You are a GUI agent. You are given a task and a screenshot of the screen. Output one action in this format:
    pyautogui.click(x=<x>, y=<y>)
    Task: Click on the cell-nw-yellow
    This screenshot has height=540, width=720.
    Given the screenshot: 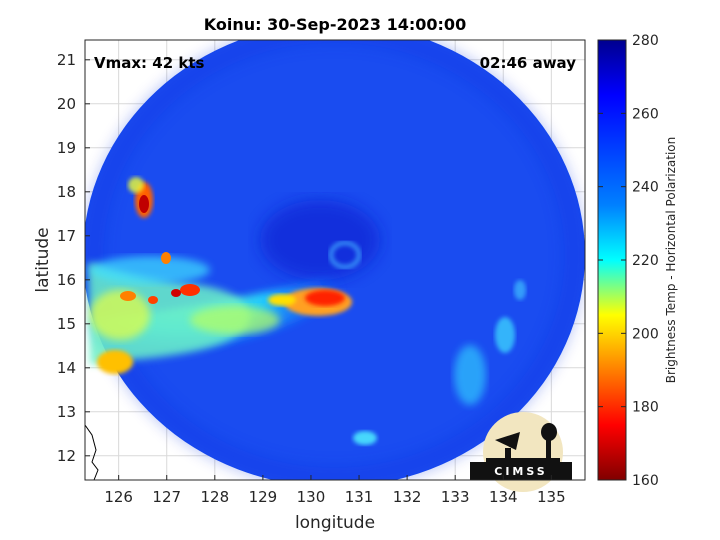 What is the action you would take?
    pyautogui.click(x=136, y=185)
    